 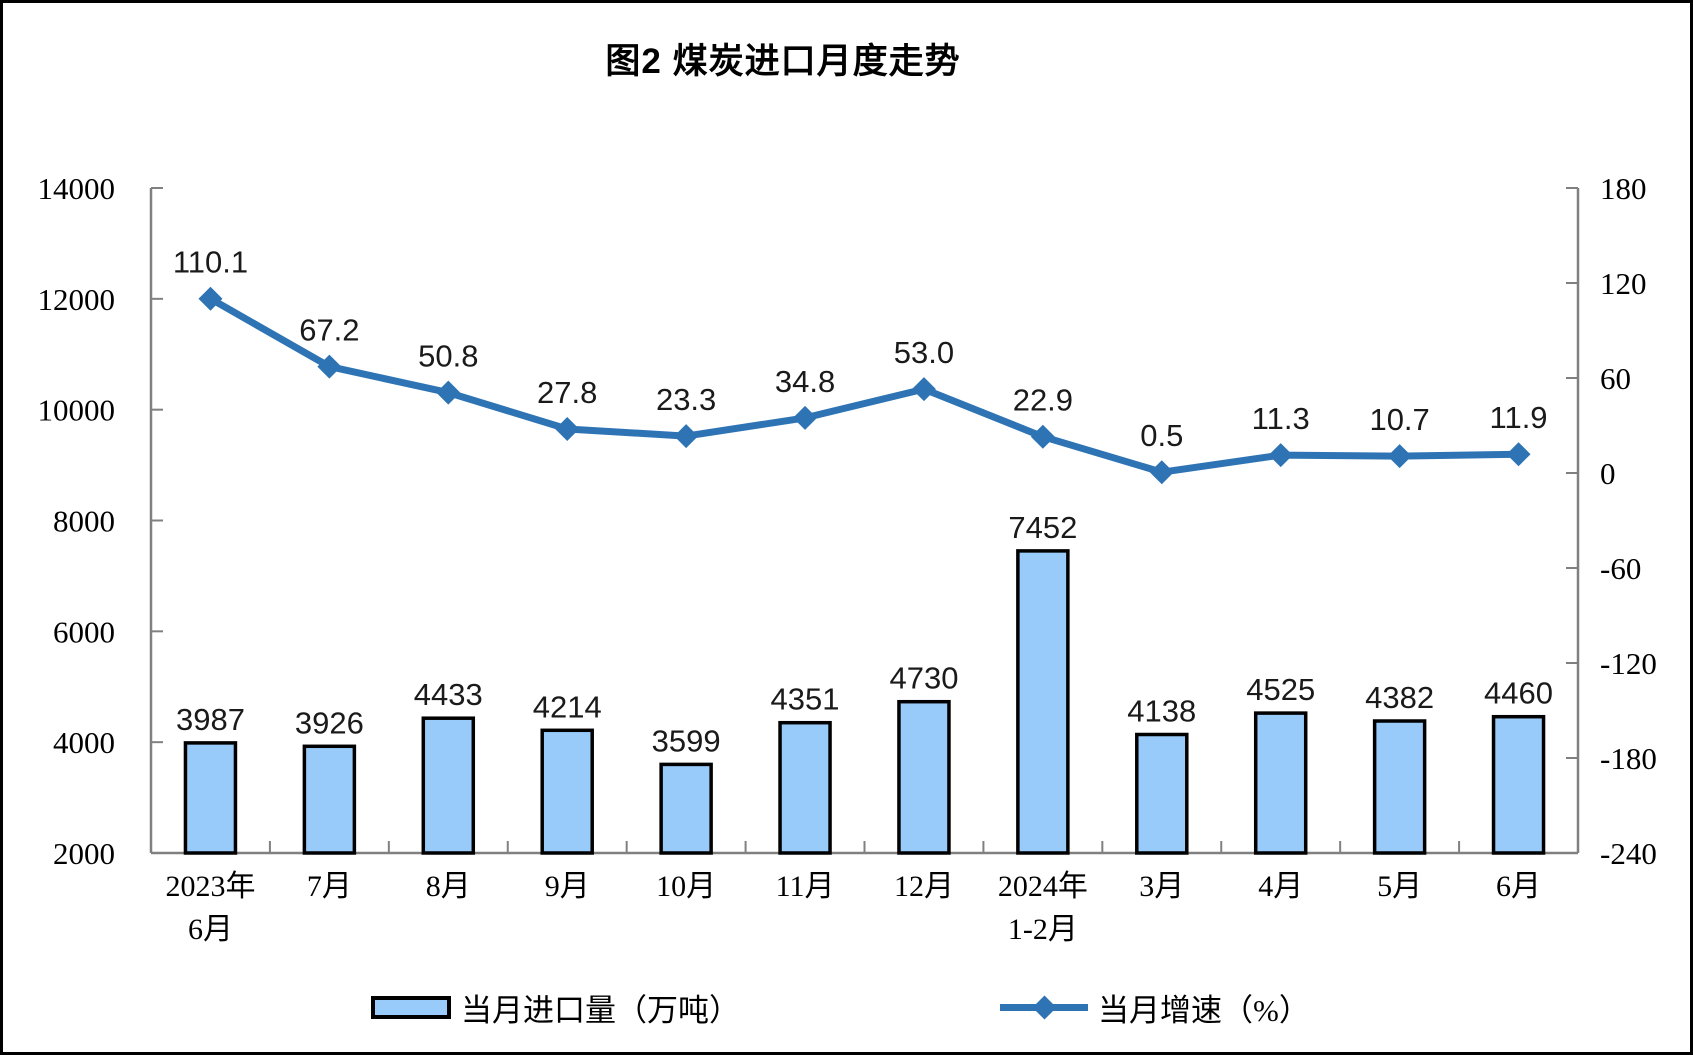 I want to click on growth-line, so click(x=864, y=385).